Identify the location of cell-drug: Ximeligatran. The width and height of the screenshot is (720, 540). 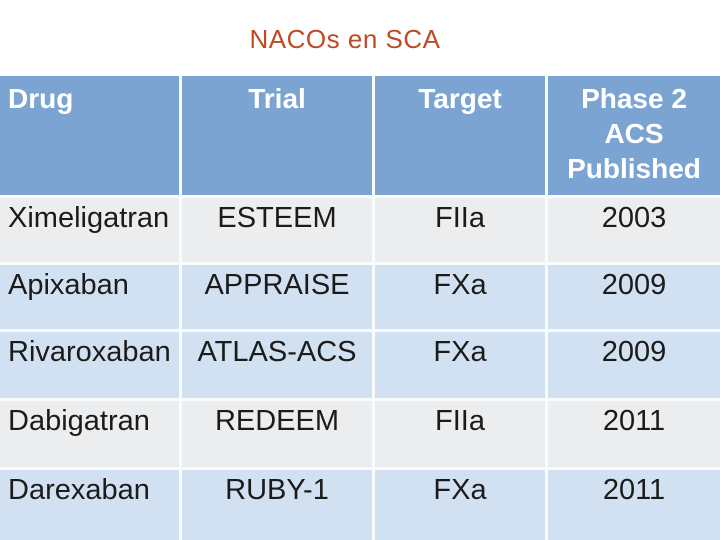
(89, 230).